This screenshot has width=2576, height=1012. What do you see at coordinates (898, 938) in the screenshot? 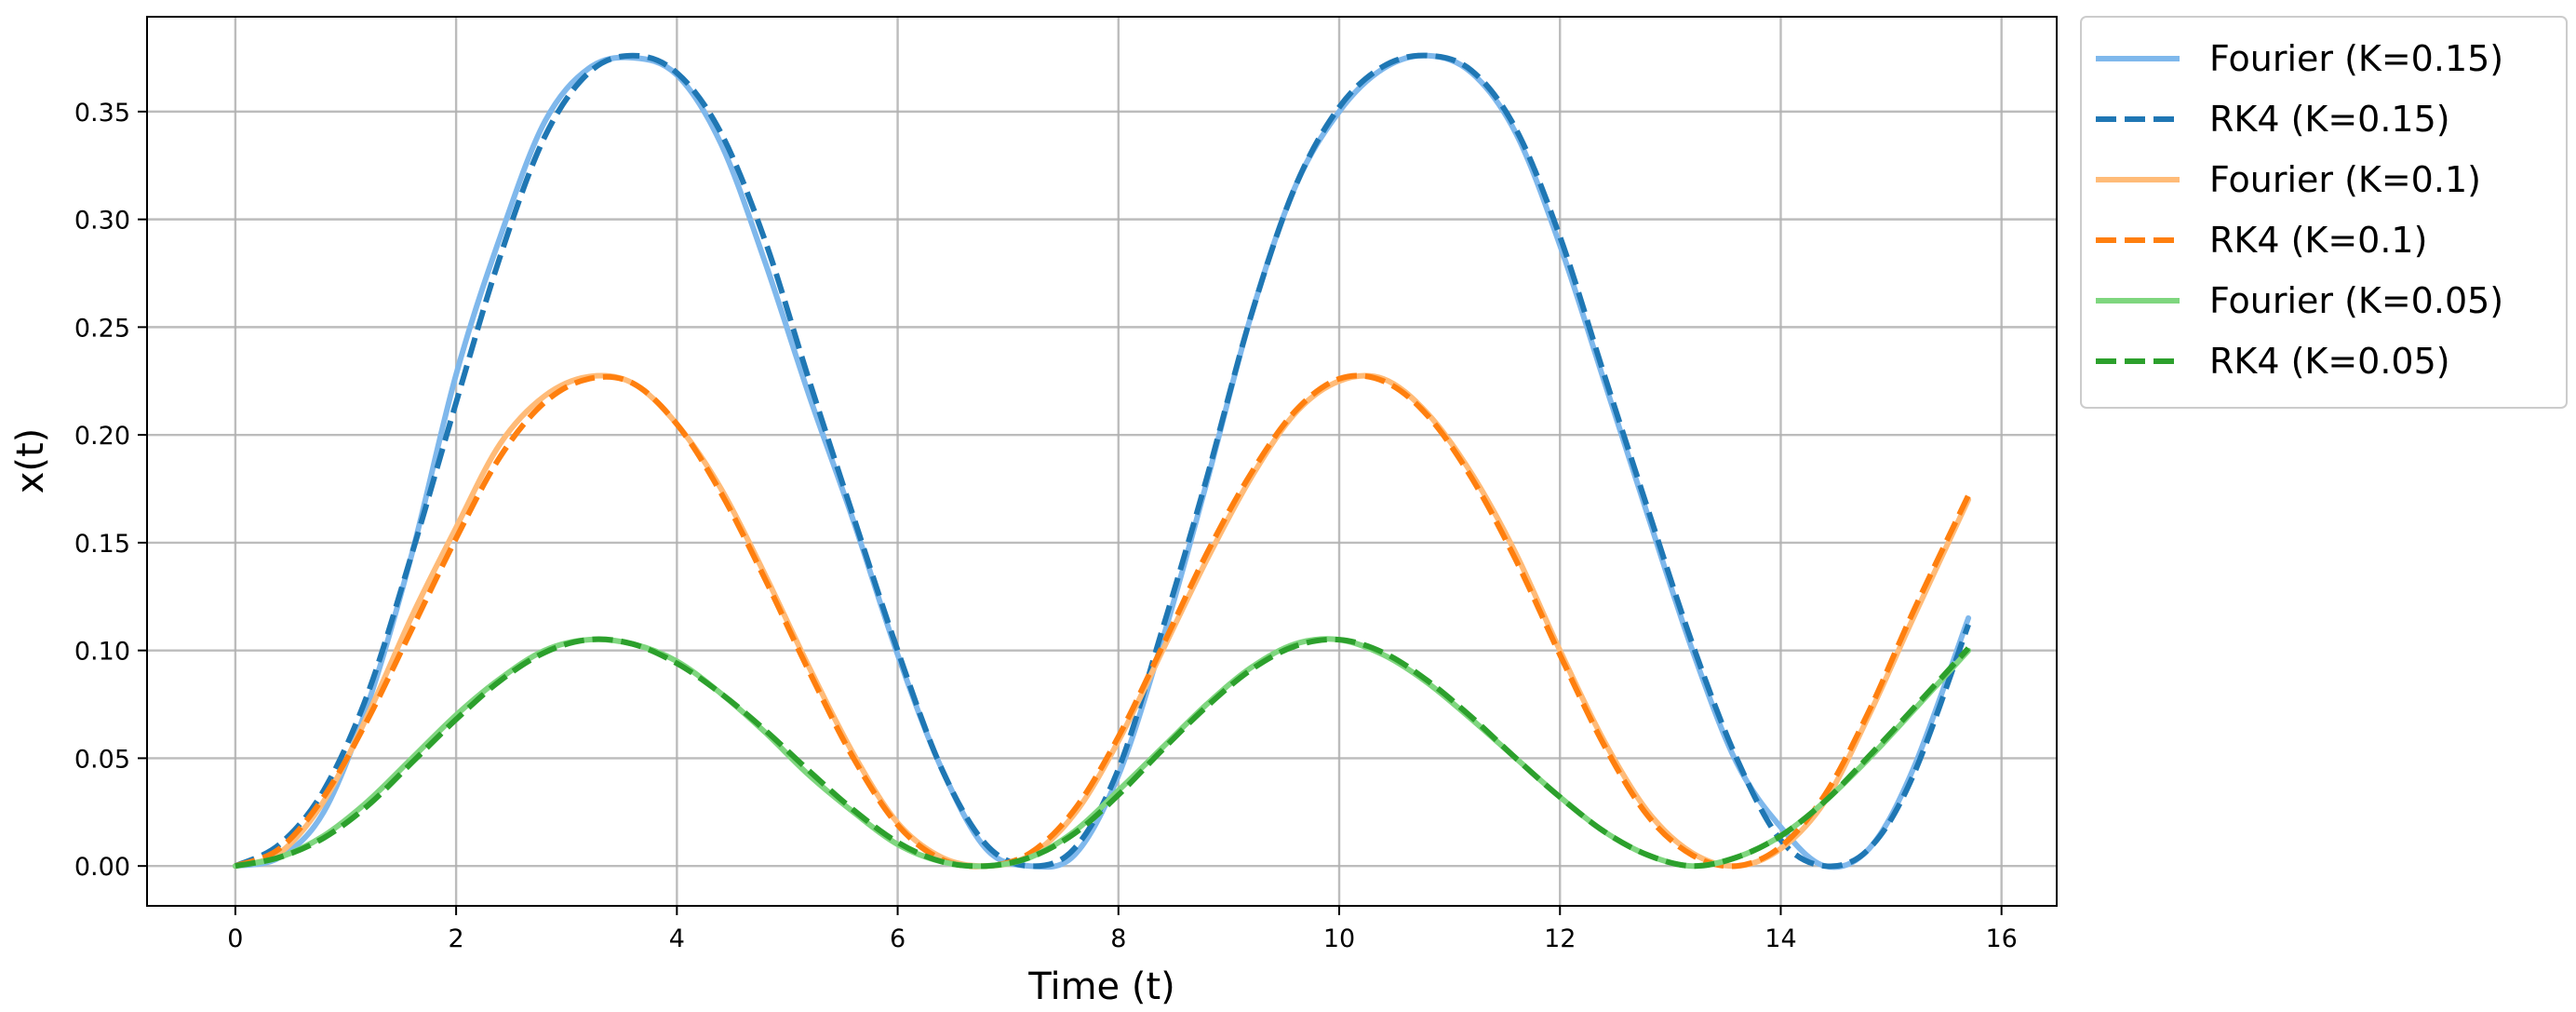
I see `x-tick-label: 6` at bounding box center [898, 938].